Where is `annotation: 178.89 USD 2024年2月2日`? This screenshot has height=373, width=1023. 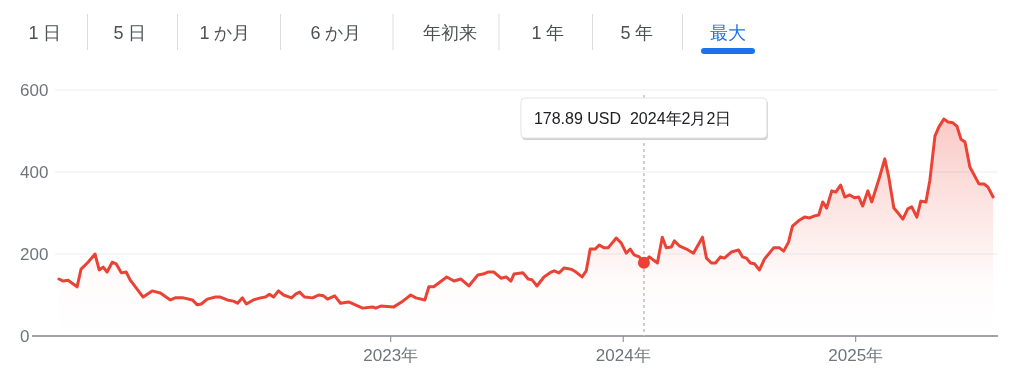
annotation: 178.89 USD 2024年2月2日 is located at coordinates (632, 118).